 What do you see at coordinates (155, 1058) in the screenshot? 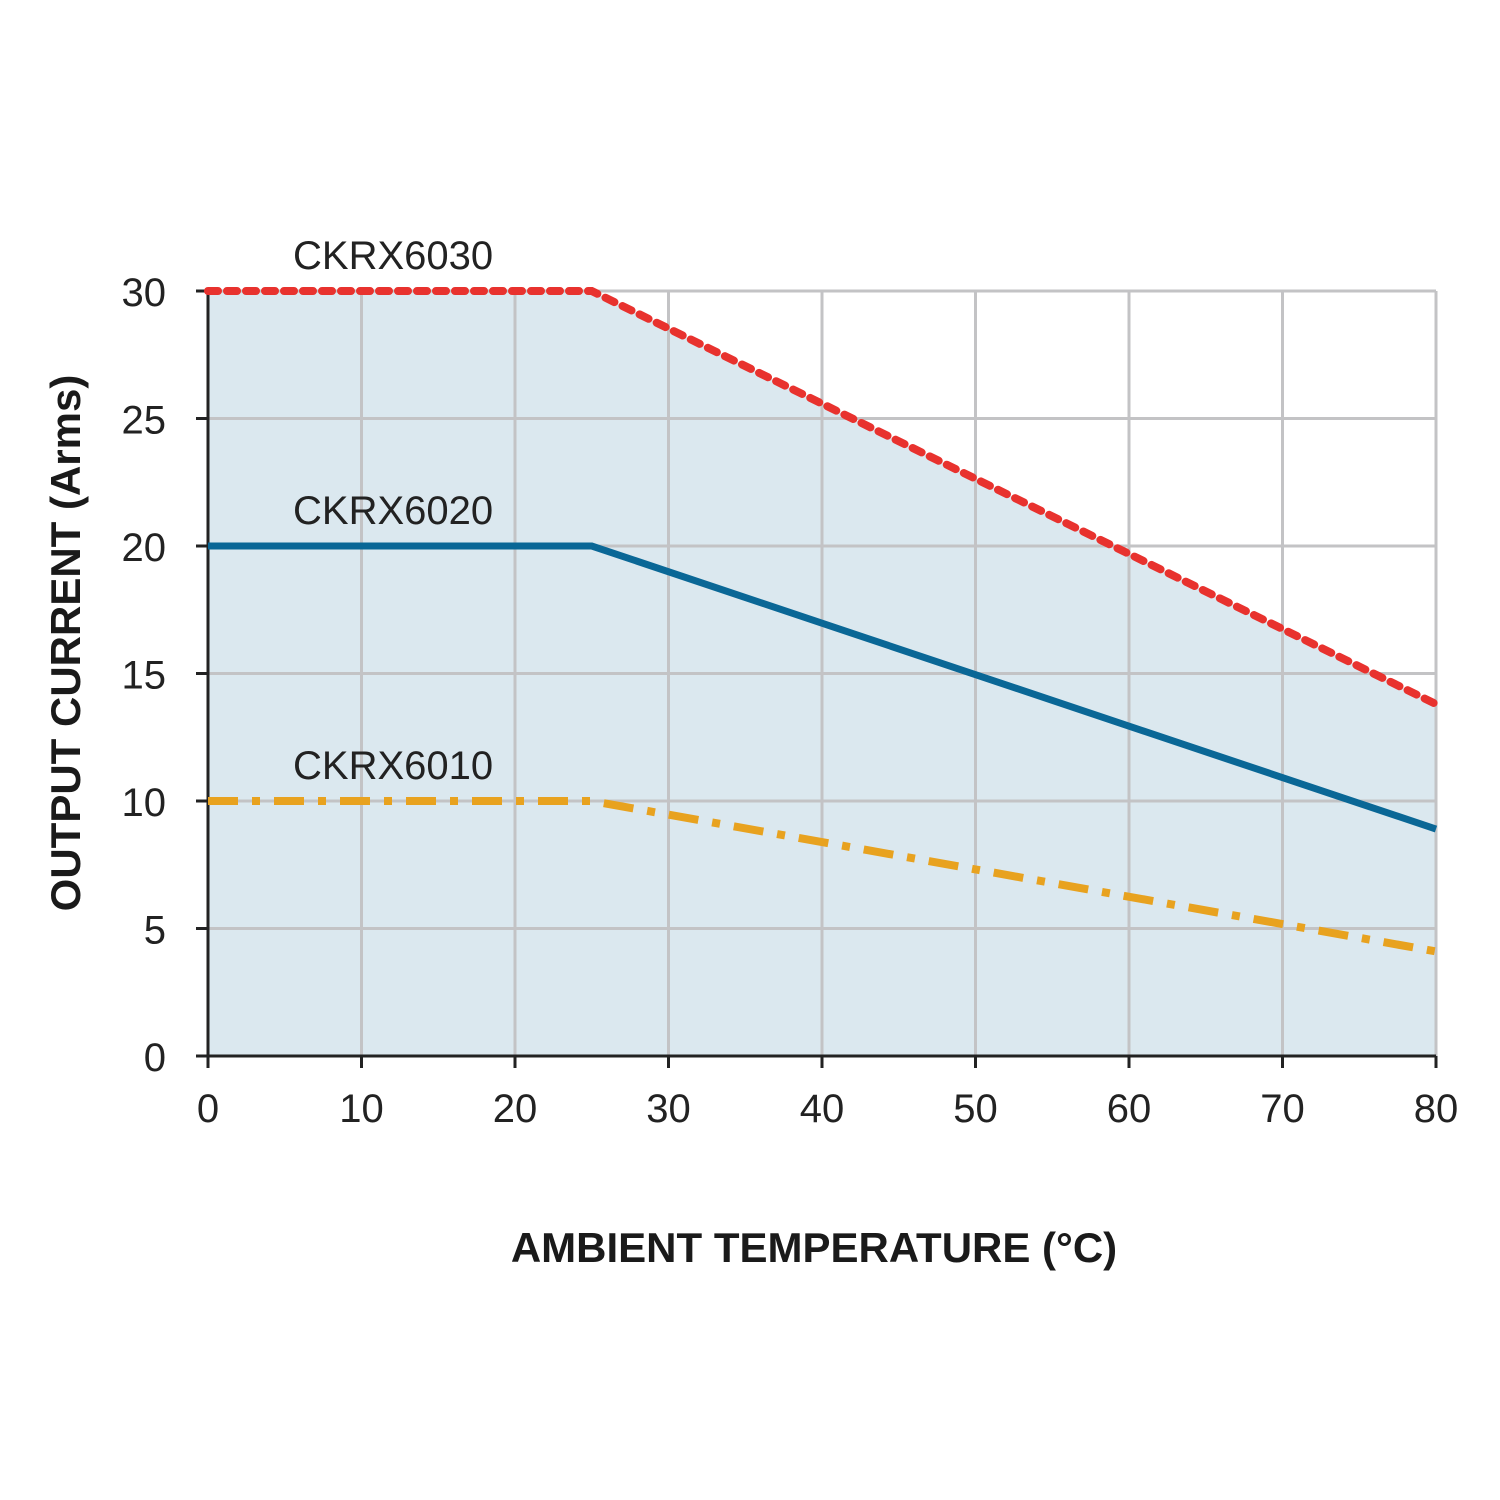
I see `y-tick-label: 0` at bounding box center [155, 1058].